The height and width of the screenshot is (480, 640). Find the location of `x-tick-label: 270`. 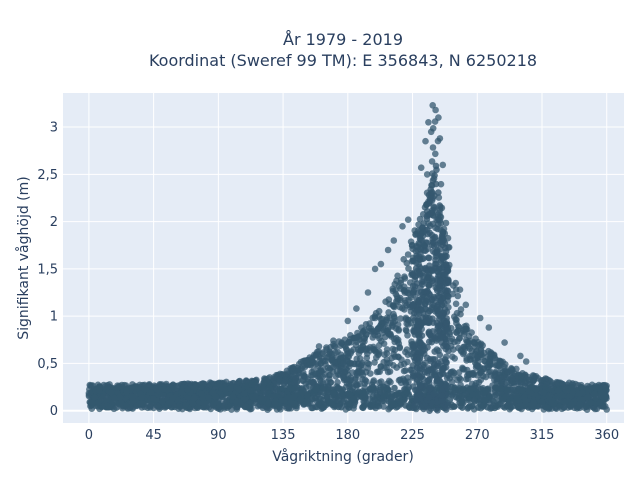

x-tick-label: 270 is located at coordinates (477, 435).